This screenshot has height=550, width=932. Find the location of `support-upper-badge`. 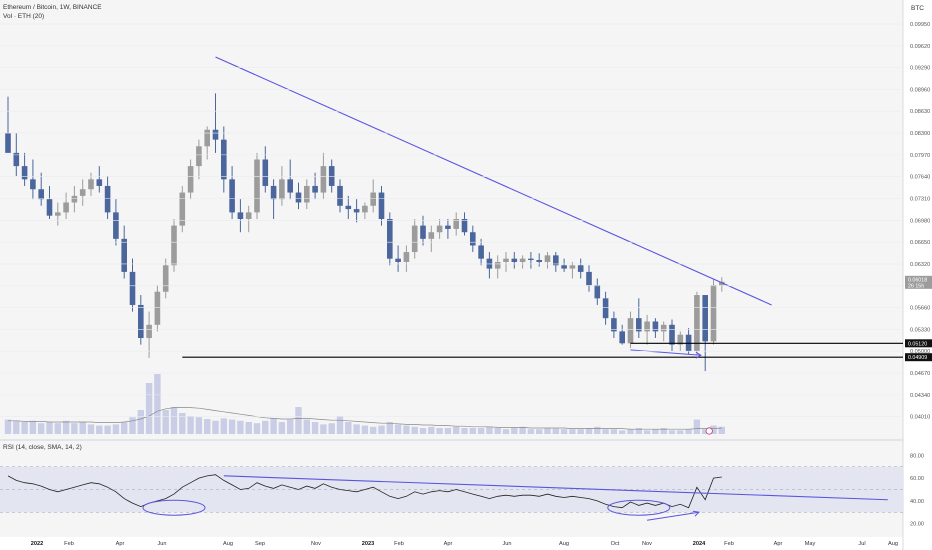

support-upper-badge is located at coordinates (918, 343).